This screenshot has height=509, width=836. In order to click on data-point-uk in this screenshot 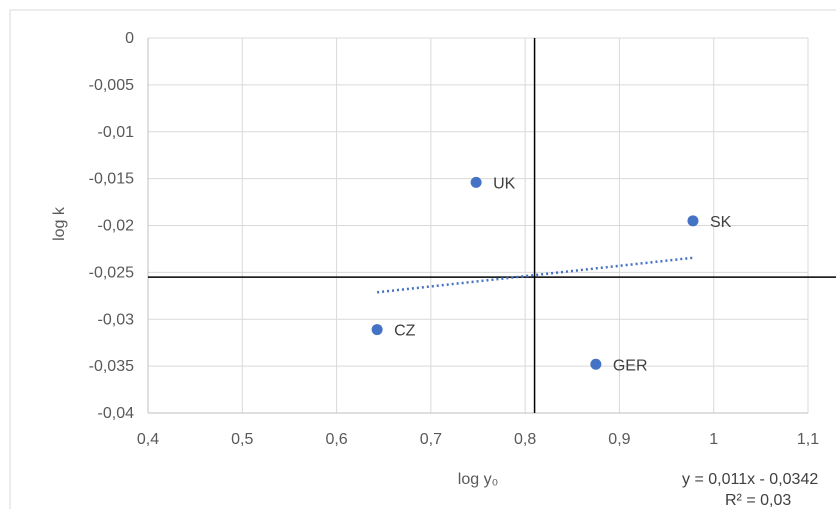, I will do `click(476, 182)`.